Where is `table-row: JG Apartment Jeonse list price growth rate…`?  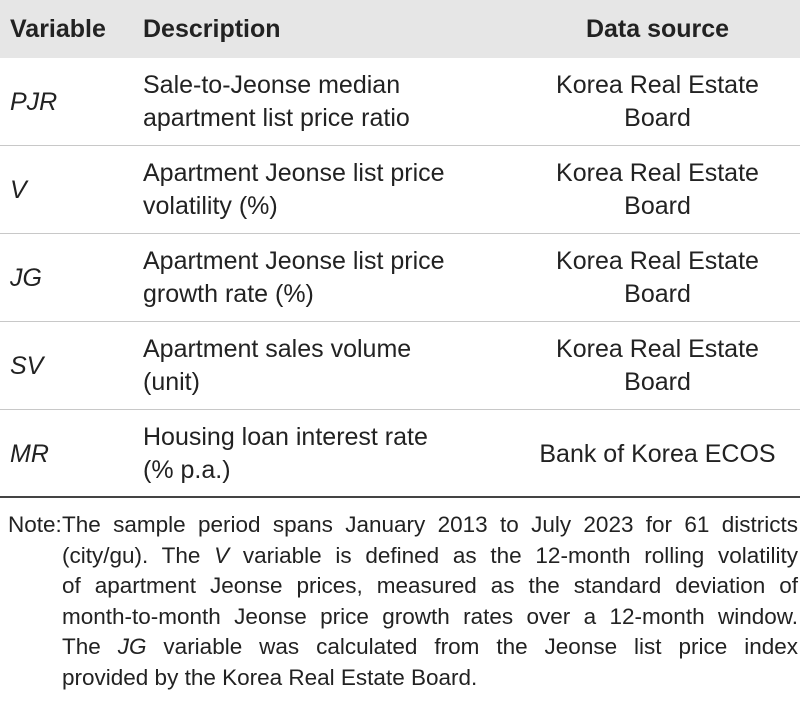 table-row: JG Apartment Jeonse list price growth rate… is located at coordinates (400, 278).